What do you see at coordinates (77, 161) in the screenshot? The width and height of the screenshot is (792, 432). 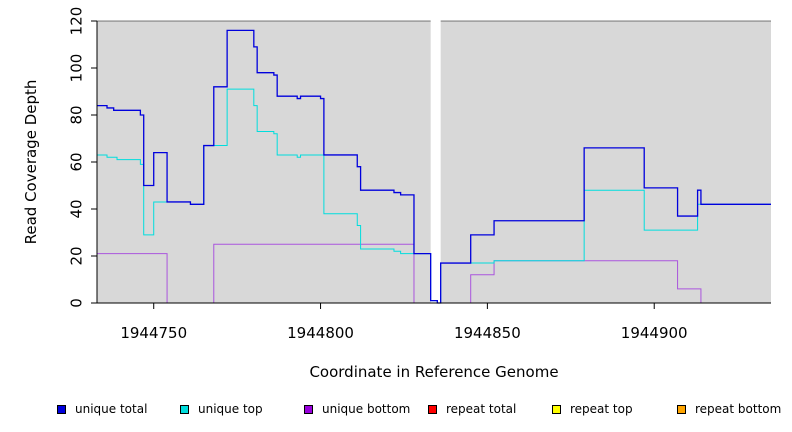 I see `y-tick-label: 60` at bounding box center [77, 161].